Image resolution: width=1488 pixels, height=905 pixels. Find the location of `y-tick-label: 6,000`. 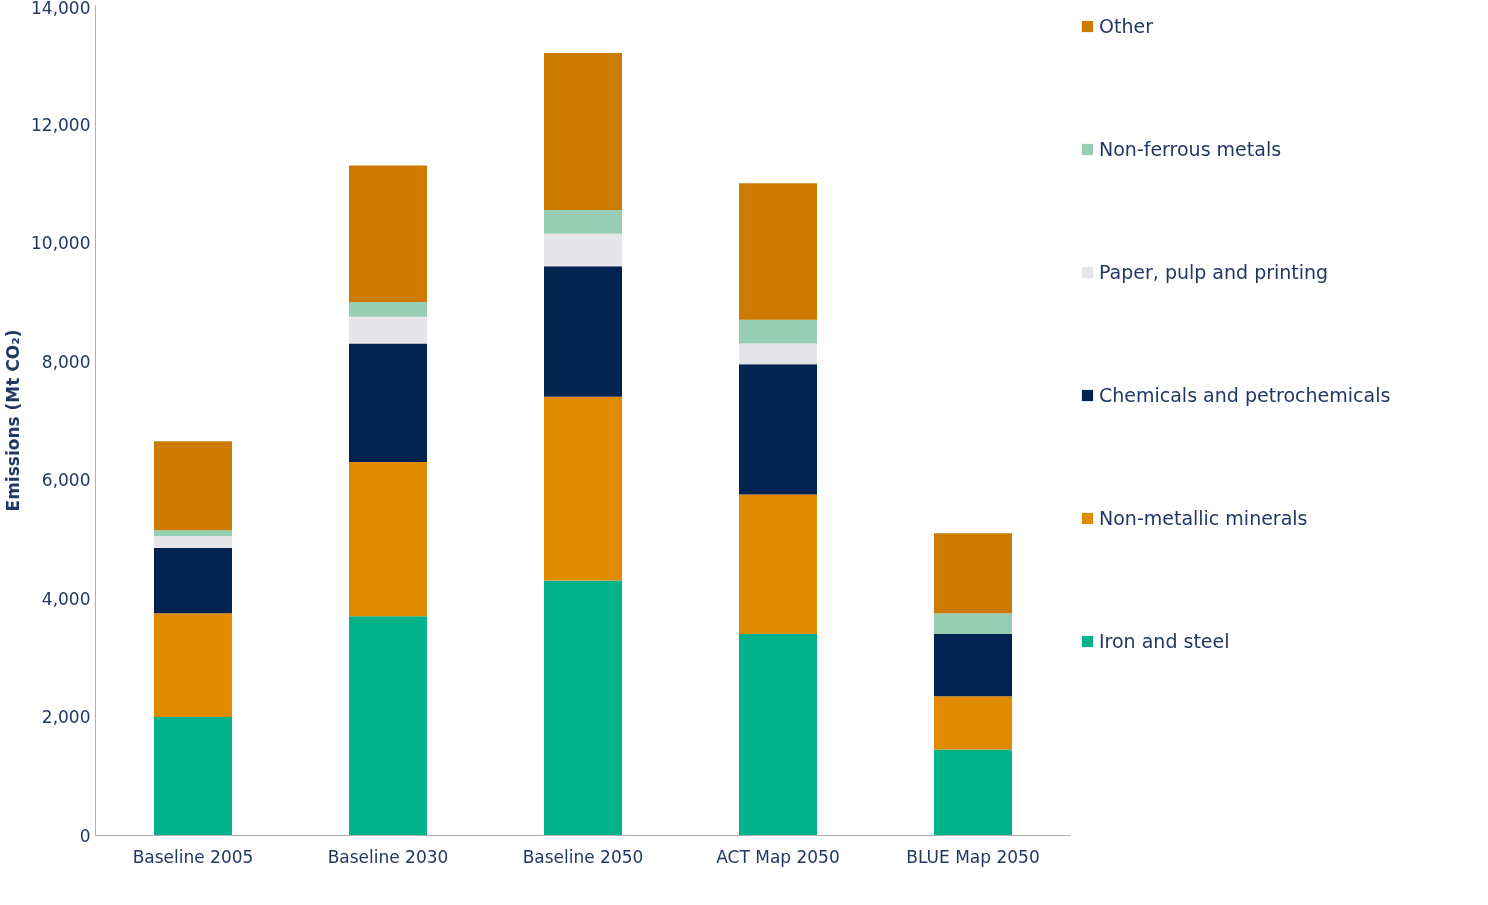

y-tick-label: 6,000 is located at coordinates (66, 480).